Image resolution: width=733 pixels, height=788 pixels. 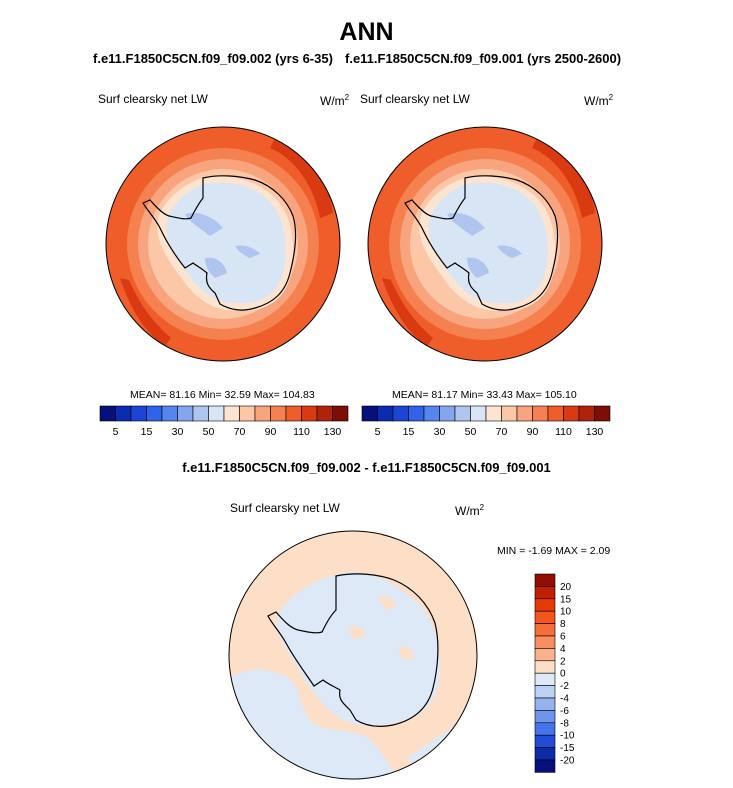 I want to click on left-colorbar-tick-label: 70, so click(x=240, y=432).